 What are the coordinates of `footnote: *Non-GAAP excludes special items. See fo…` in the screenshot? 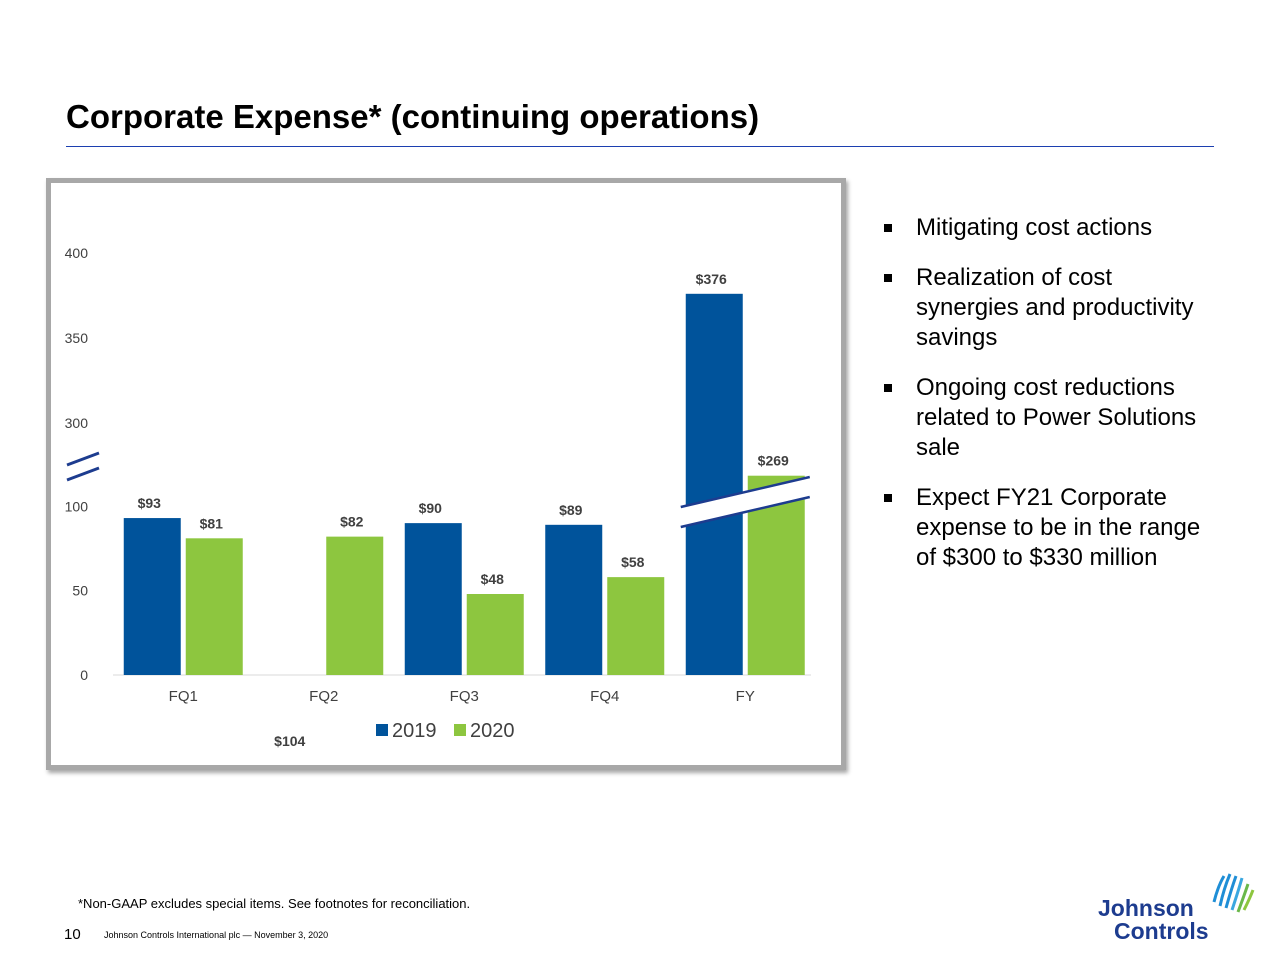 It's located at (274, 903).